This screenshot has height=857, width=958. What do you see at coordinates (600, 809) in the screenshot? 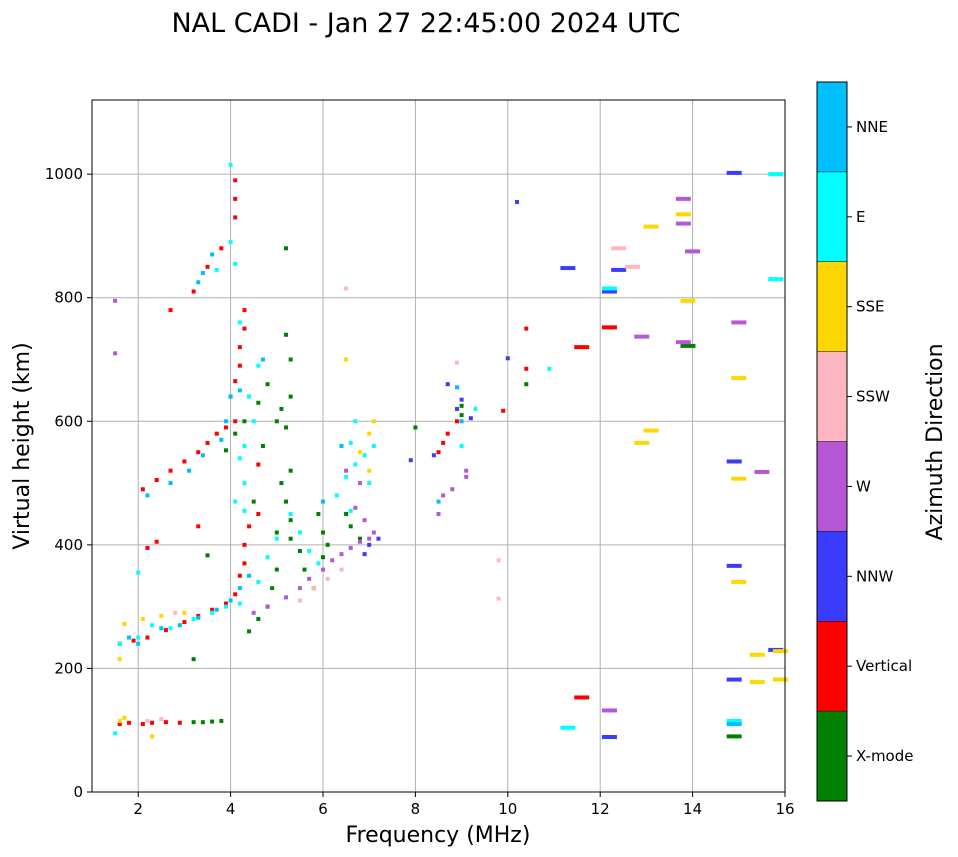
I see `x-tick-label: 12` at bounding box center [600, 809].